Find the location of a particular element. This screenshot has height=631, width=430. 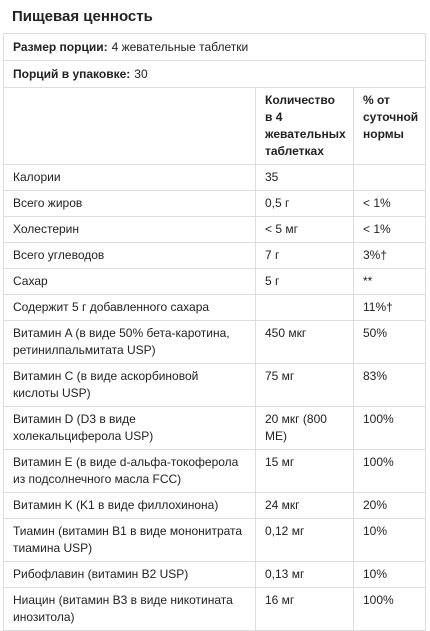

nutrient-name: Сахар is located at coordinates (129, 281).